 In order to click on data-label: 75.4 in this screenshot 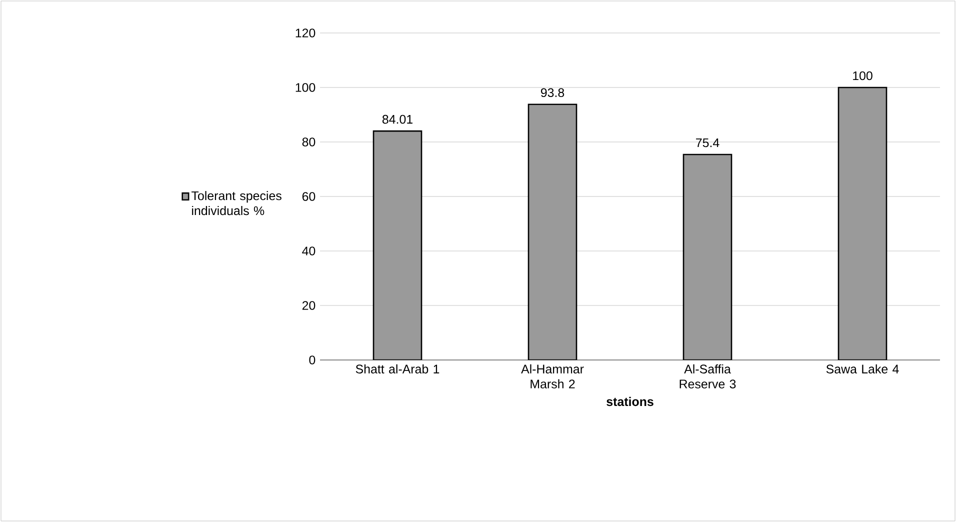, I will do `click(708, 143)`.